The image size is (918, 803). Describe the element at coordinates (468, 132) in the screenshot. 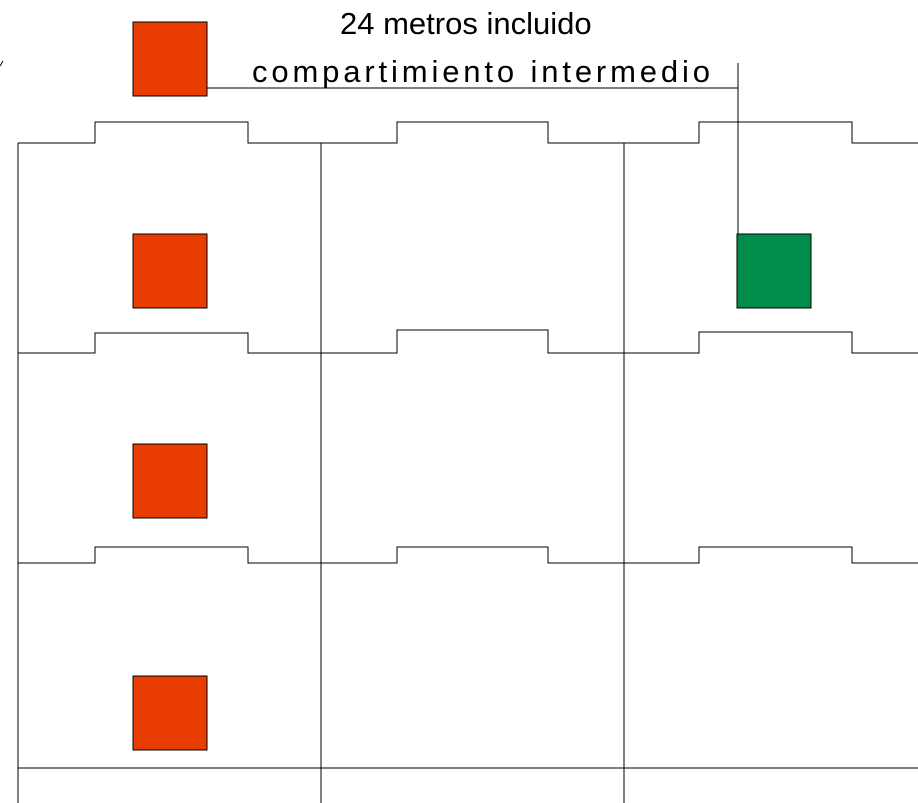

I see `grid-top-line` at that location.